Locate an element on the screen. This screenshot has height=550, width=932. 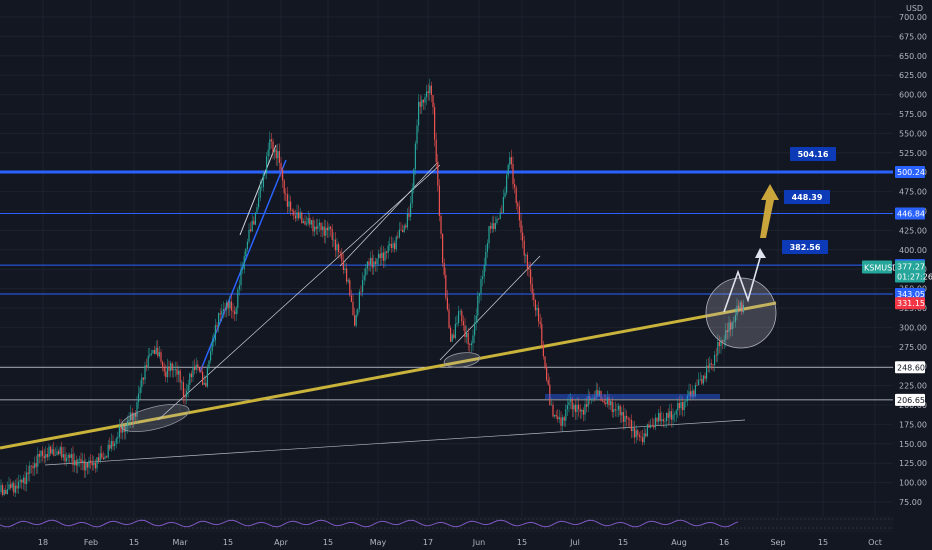
level-price-tag-label: 331.15 is located at coordinates (911, 303).